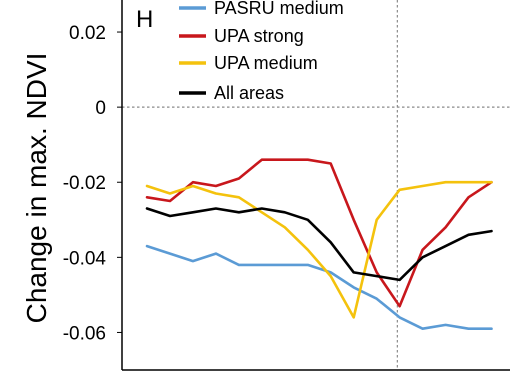 The width and height of the screenshot is (523, 391). Describe the element at coordinates (85, 258) in the screenshot. I see `y-tick-label: -0.04` at that location.